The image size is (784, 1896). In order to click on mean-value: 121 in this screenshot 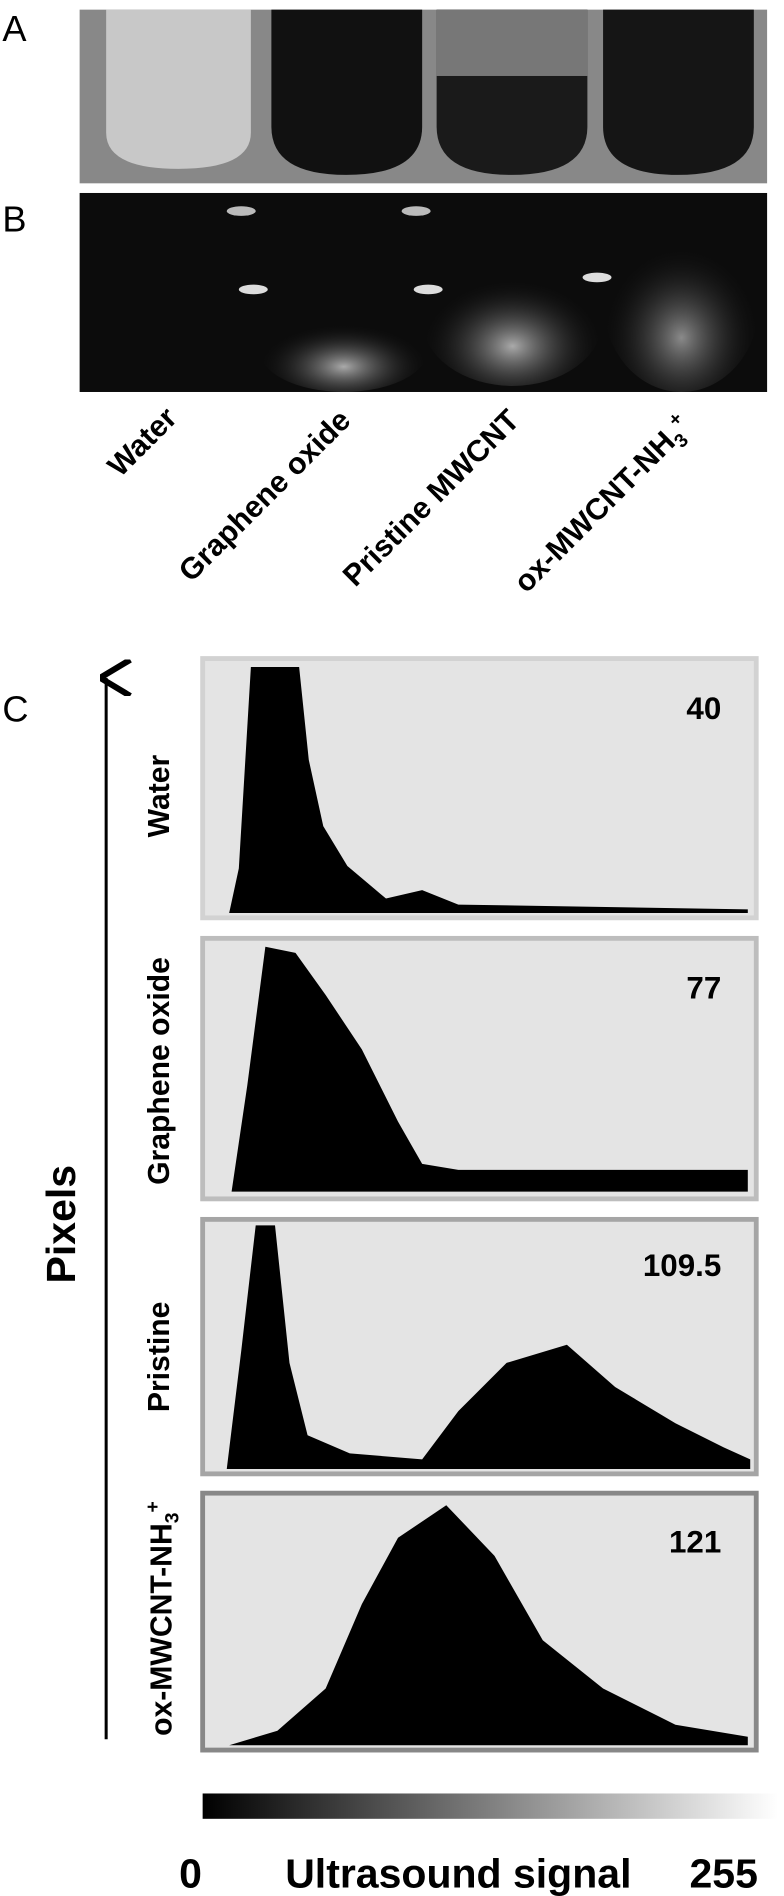, I will do `click(695, 1541)`.